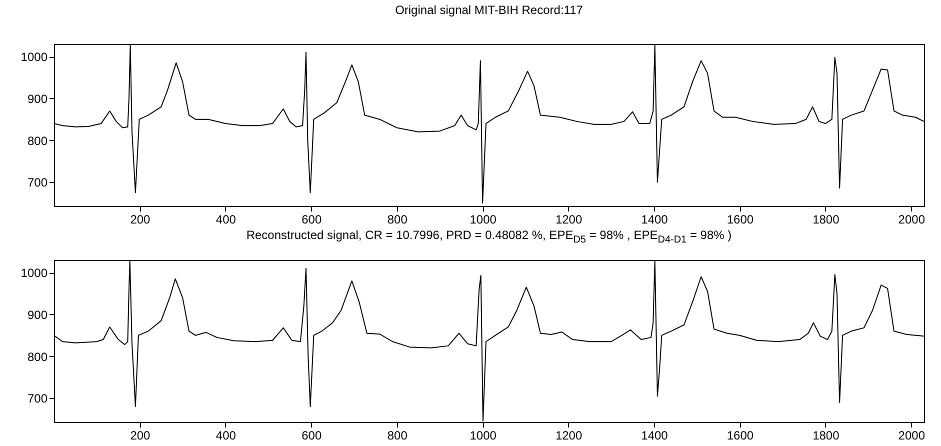 This screenshot has width=941, height=446. Describe the element at coordinates (489, 237) in the screenshot. I see `chart-title: Reconstructed signal, CR = 10.7996, PRD = 0.48082 %, EPE$_{D5}$ = 98% , EPE$_{D4-D1}$ = 98% )` at that location.